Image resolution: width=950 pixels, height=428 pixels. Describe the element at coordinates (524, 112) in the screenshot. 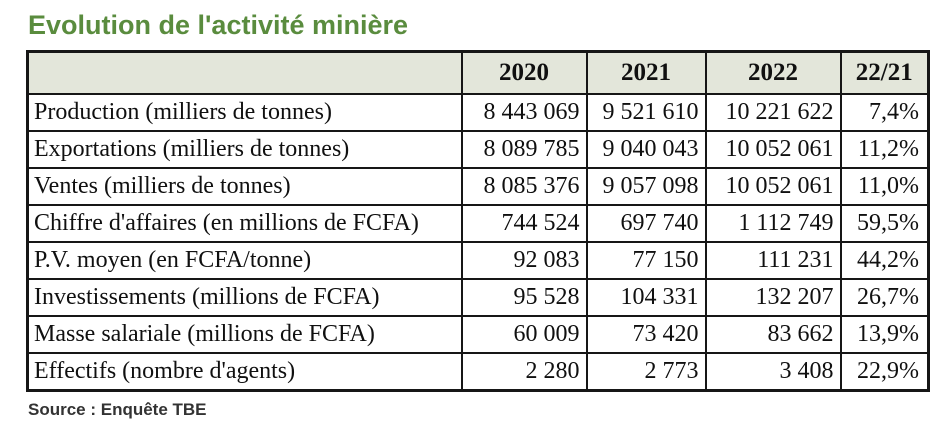

I see `value-2020-cell: 8 443 069` at that location.